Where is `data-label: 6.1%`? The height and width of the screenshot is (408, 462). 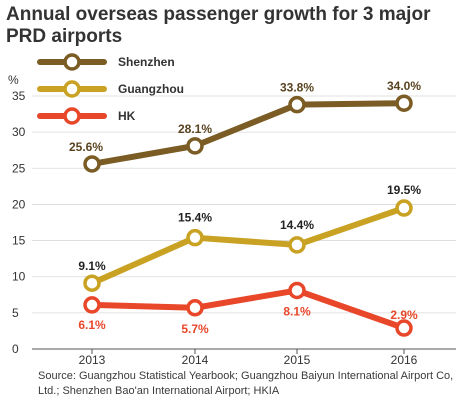 data-label: 6.1% is located at coordinates (92, 325).